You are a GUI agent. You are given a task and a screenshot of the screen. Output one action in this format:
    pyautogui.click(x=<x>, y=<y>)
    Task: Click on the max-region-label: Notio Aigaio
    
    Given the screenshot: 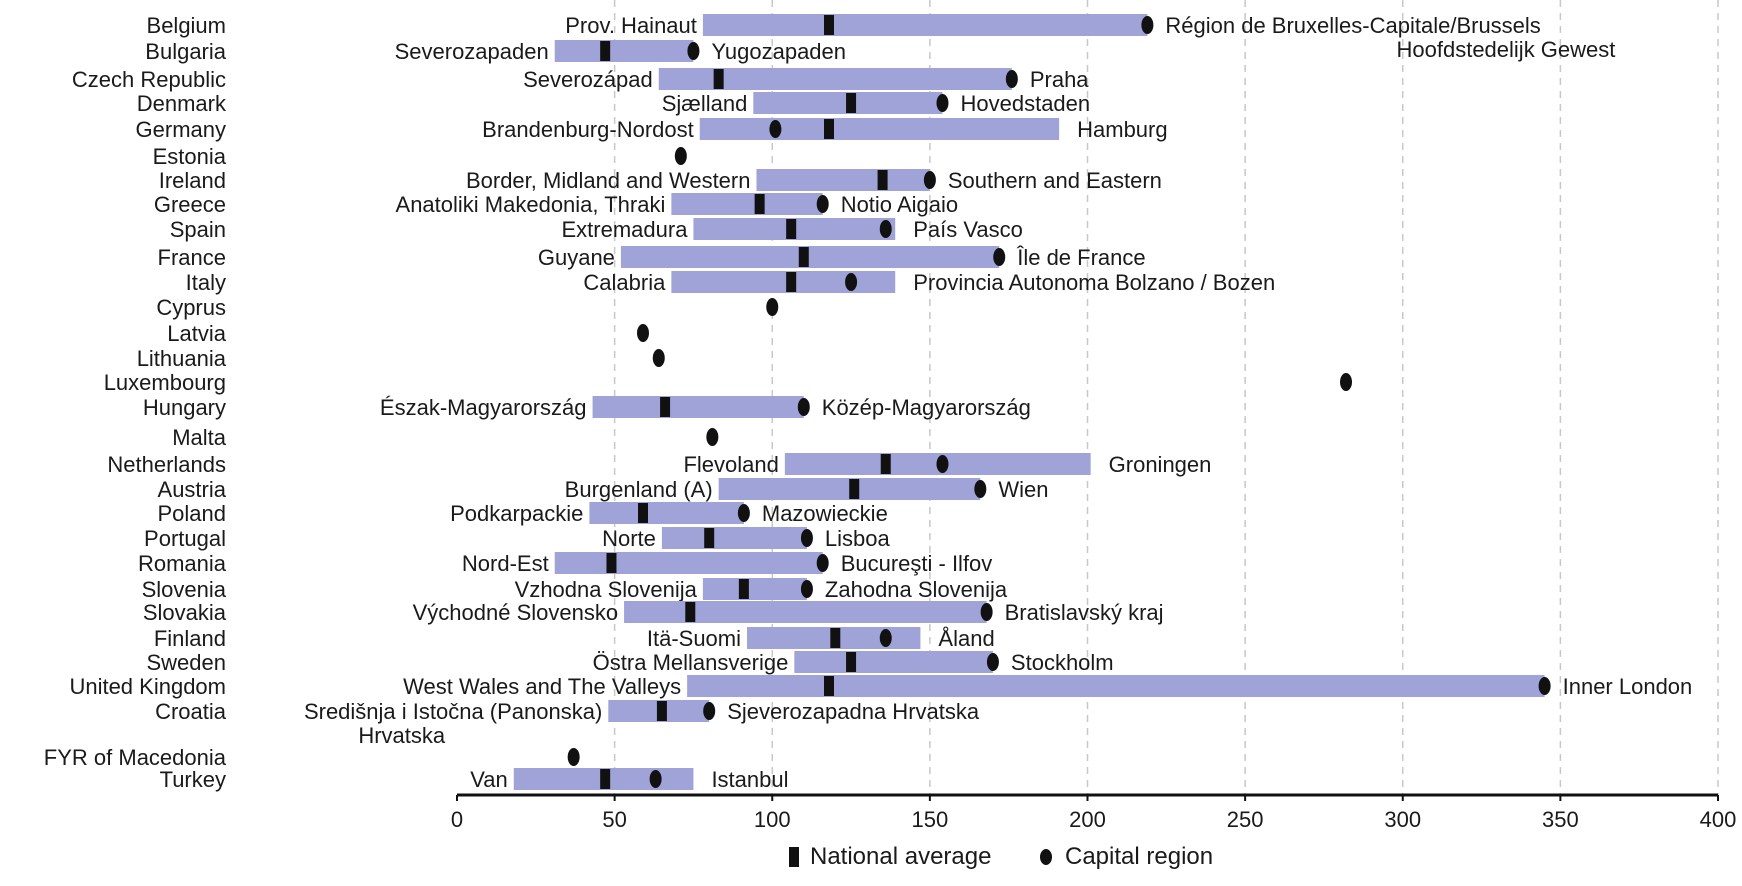 What is the action you would take?
    pyautogui.click(x=899, y=204)
    